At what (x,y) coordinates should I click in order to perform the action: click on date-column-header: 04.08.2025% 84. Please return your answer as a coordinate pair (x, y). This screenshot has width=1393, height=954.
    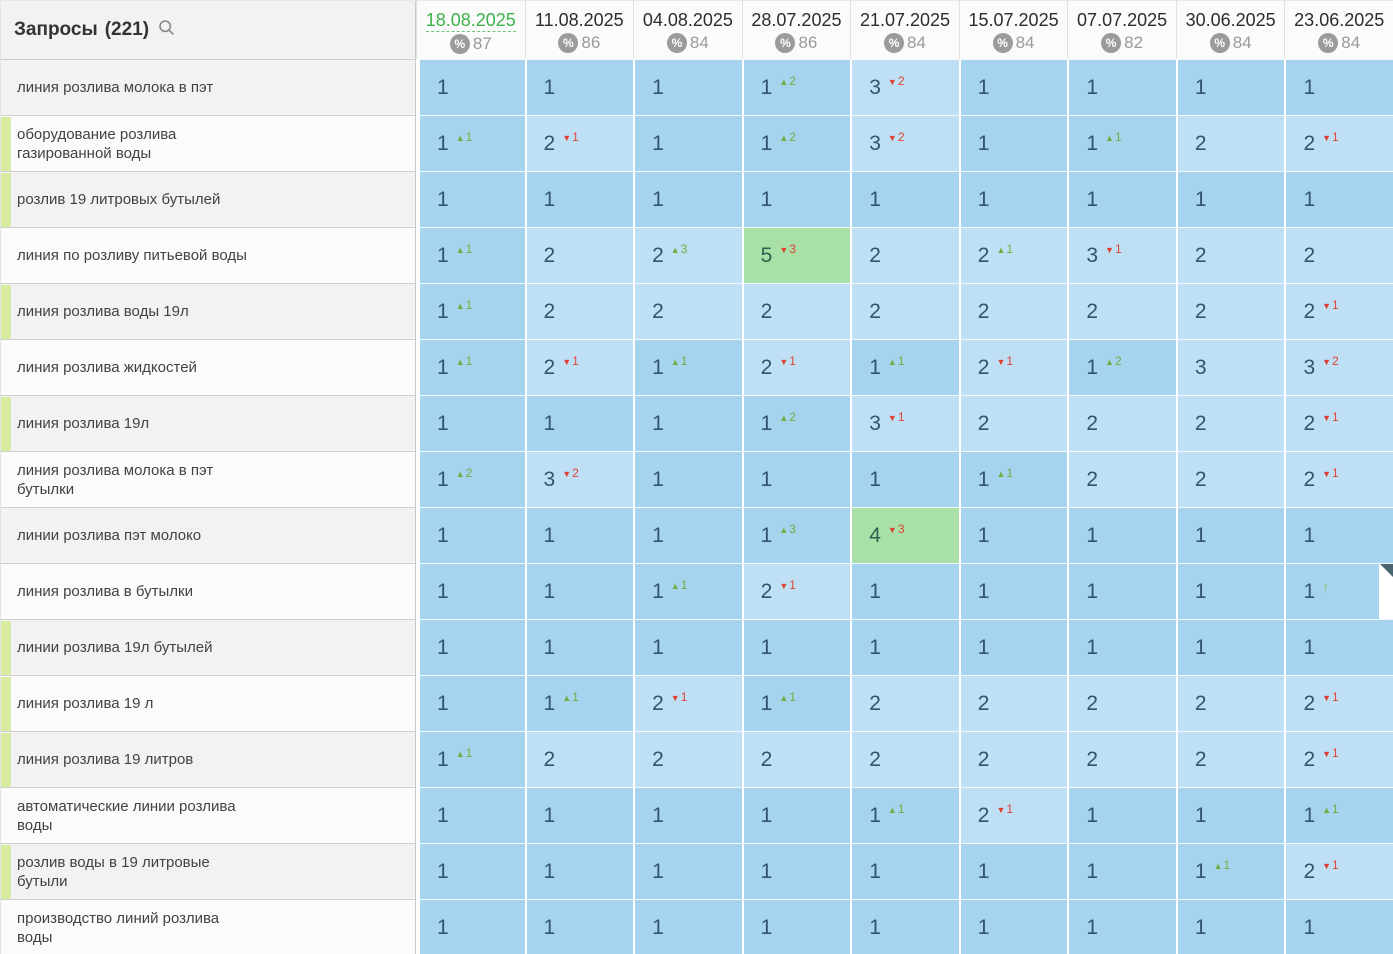
    Looking at the image, I should click on (687, 30).